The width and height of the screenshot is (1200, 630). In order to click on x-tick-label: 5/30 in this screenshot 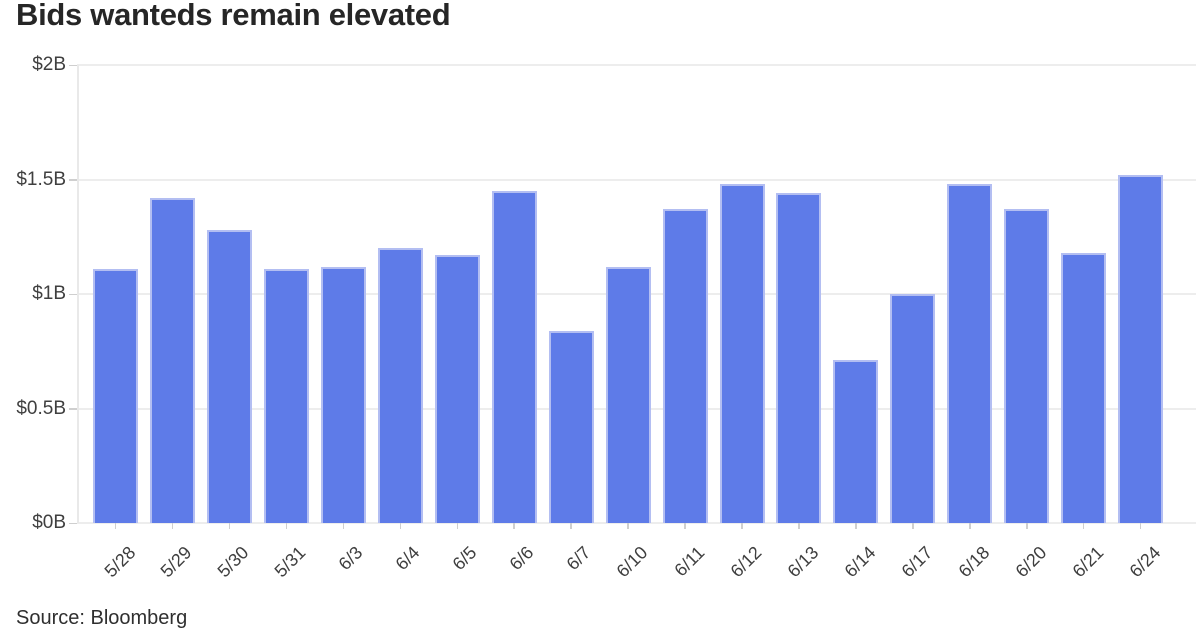, I will do `click(233, 562)`.